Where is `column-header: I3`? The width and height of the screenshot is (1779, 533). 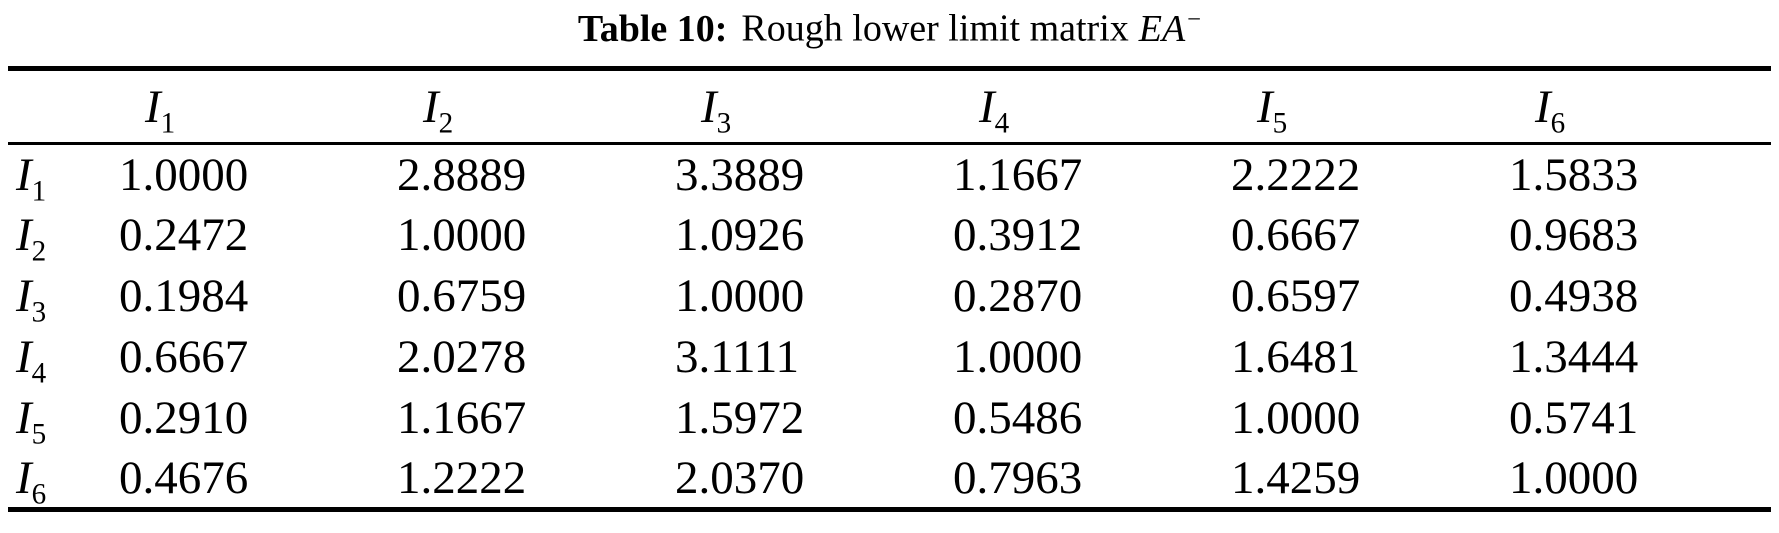 column-header: I3 is located at coordinates (798, 106).